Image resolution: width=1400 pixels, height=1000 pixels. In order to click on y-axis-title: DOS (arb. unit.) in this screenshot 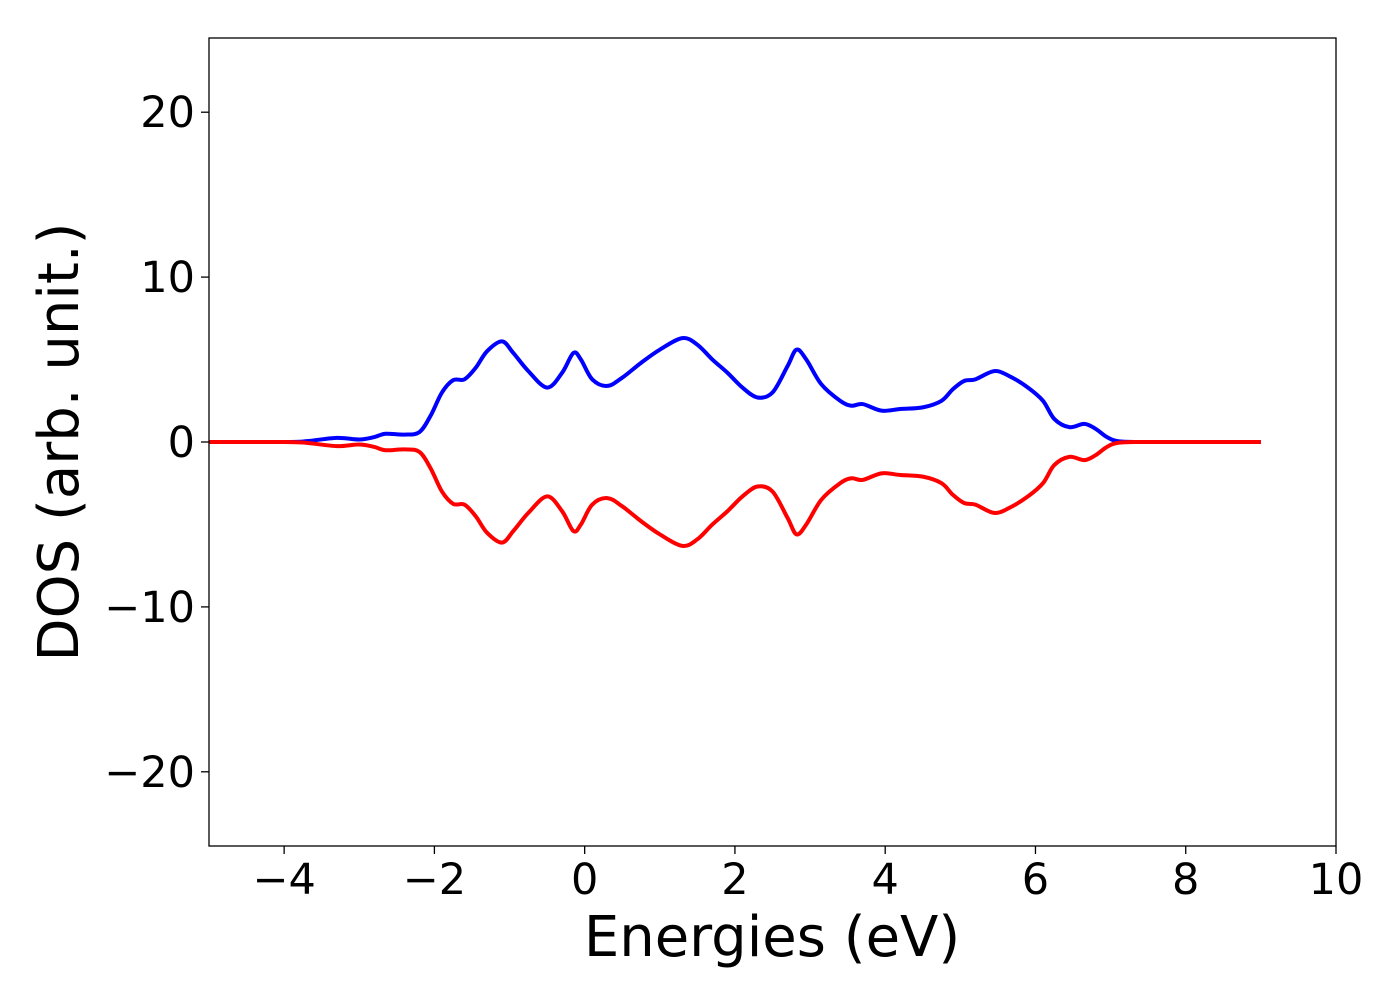, I will do `click(59, 441)`.